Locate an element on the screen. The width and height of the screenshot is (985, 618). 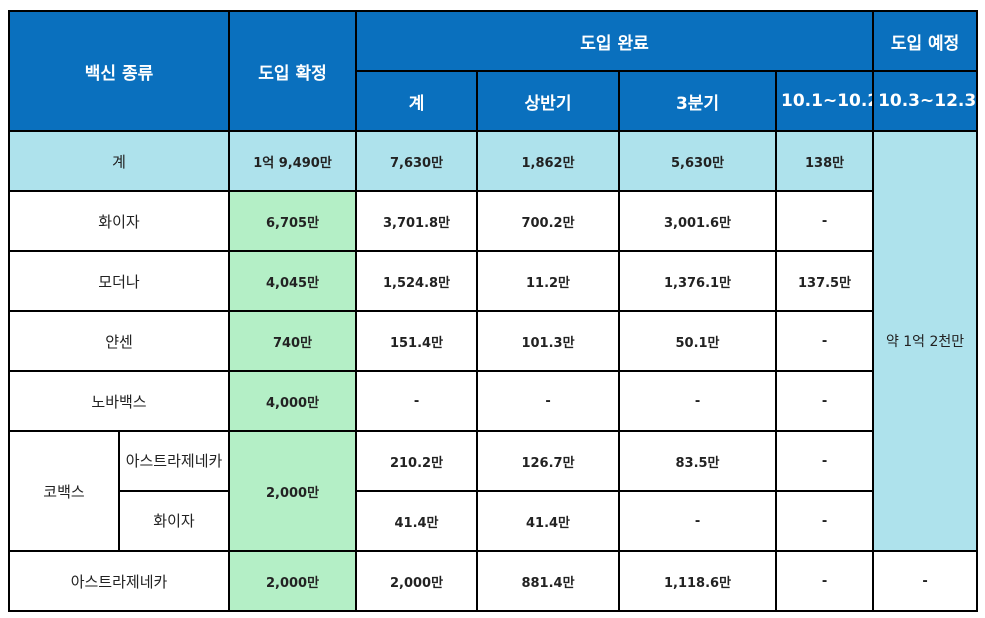
first-half-cell: - is located at coordinates (548, 401).